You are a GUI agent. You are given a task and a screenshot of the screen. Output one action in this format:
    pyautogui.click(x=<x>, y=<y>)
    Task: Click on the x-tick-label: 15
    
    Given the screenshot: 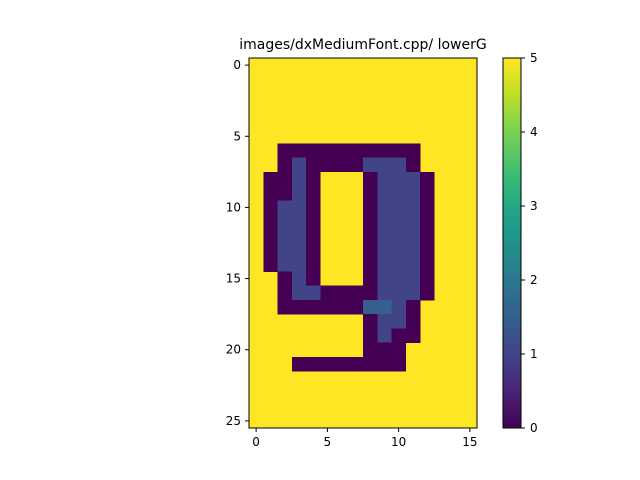 What is the action you would take?
    pyautogui.click(x=469, y=442)
    